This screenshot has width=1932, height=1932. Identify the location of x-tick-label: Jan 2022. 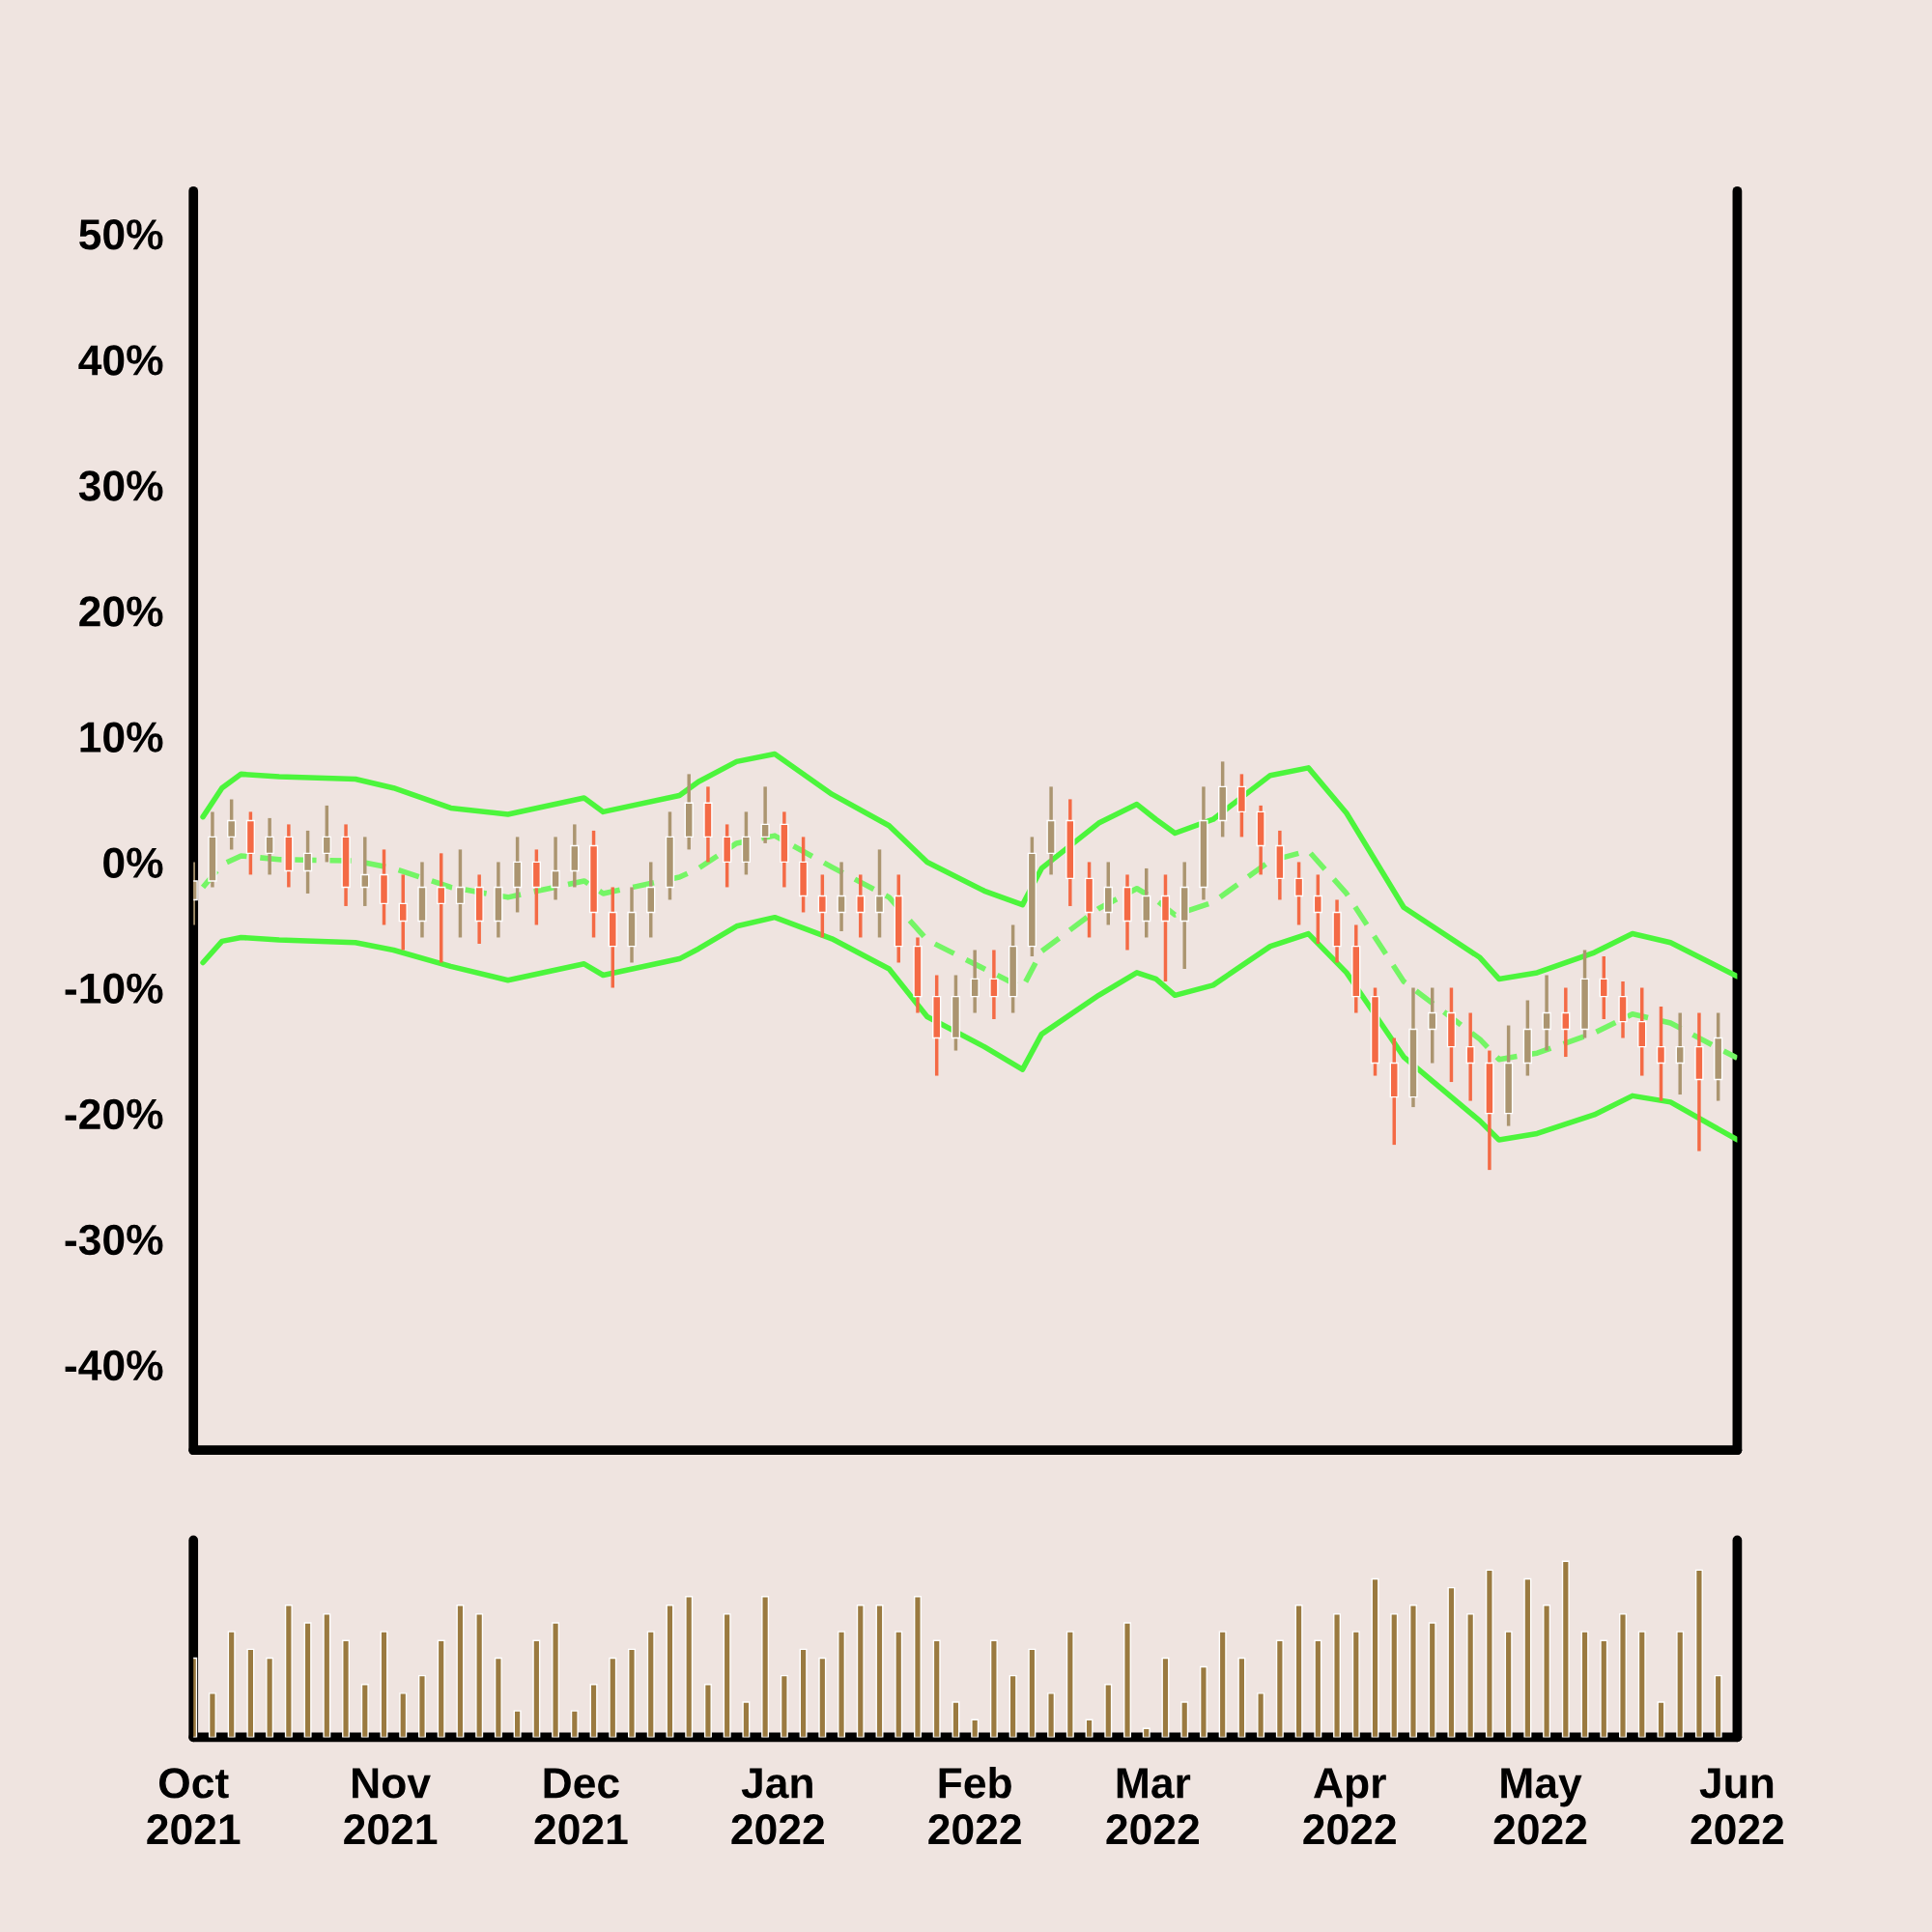
(777, 1806).